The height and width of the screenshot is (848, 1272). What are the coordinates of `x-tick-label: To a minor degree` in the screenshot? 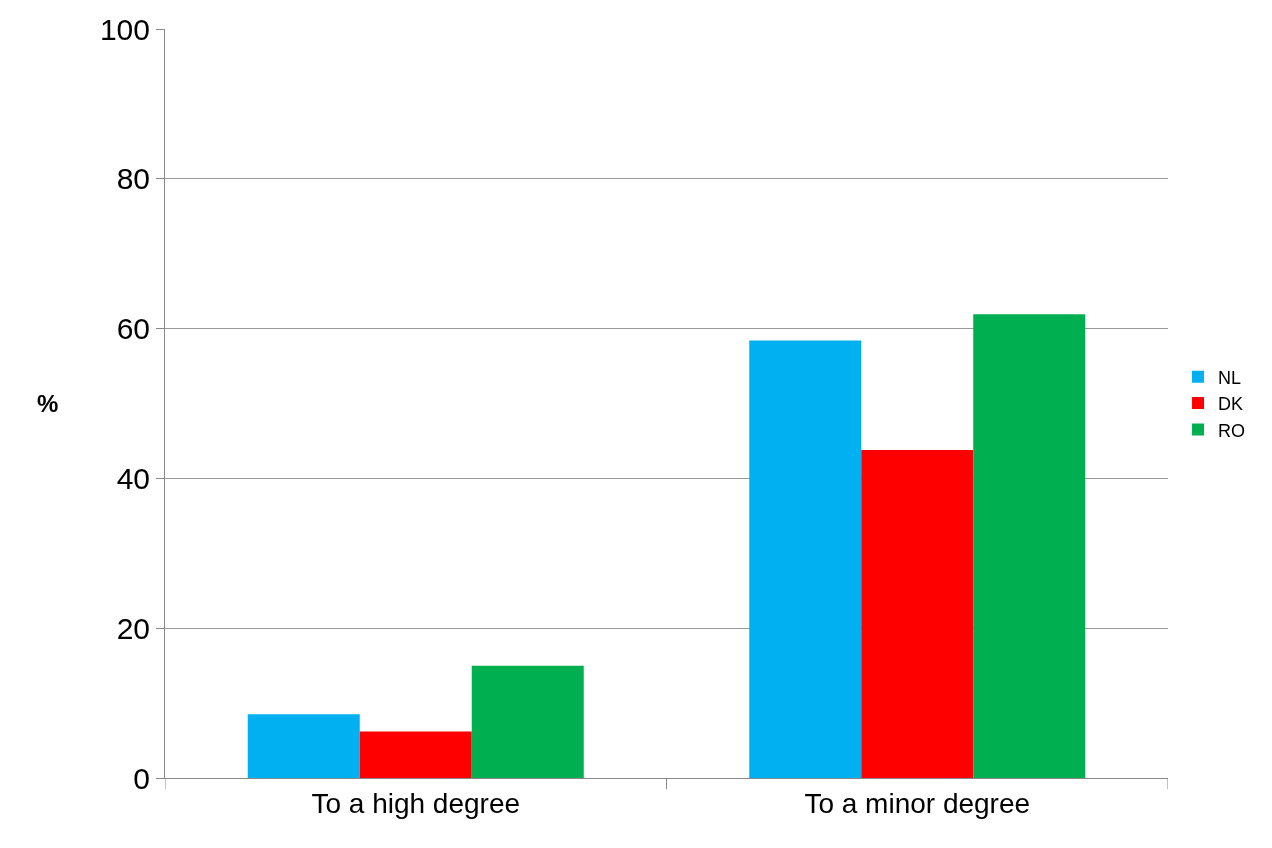 It's located at (917, 803).